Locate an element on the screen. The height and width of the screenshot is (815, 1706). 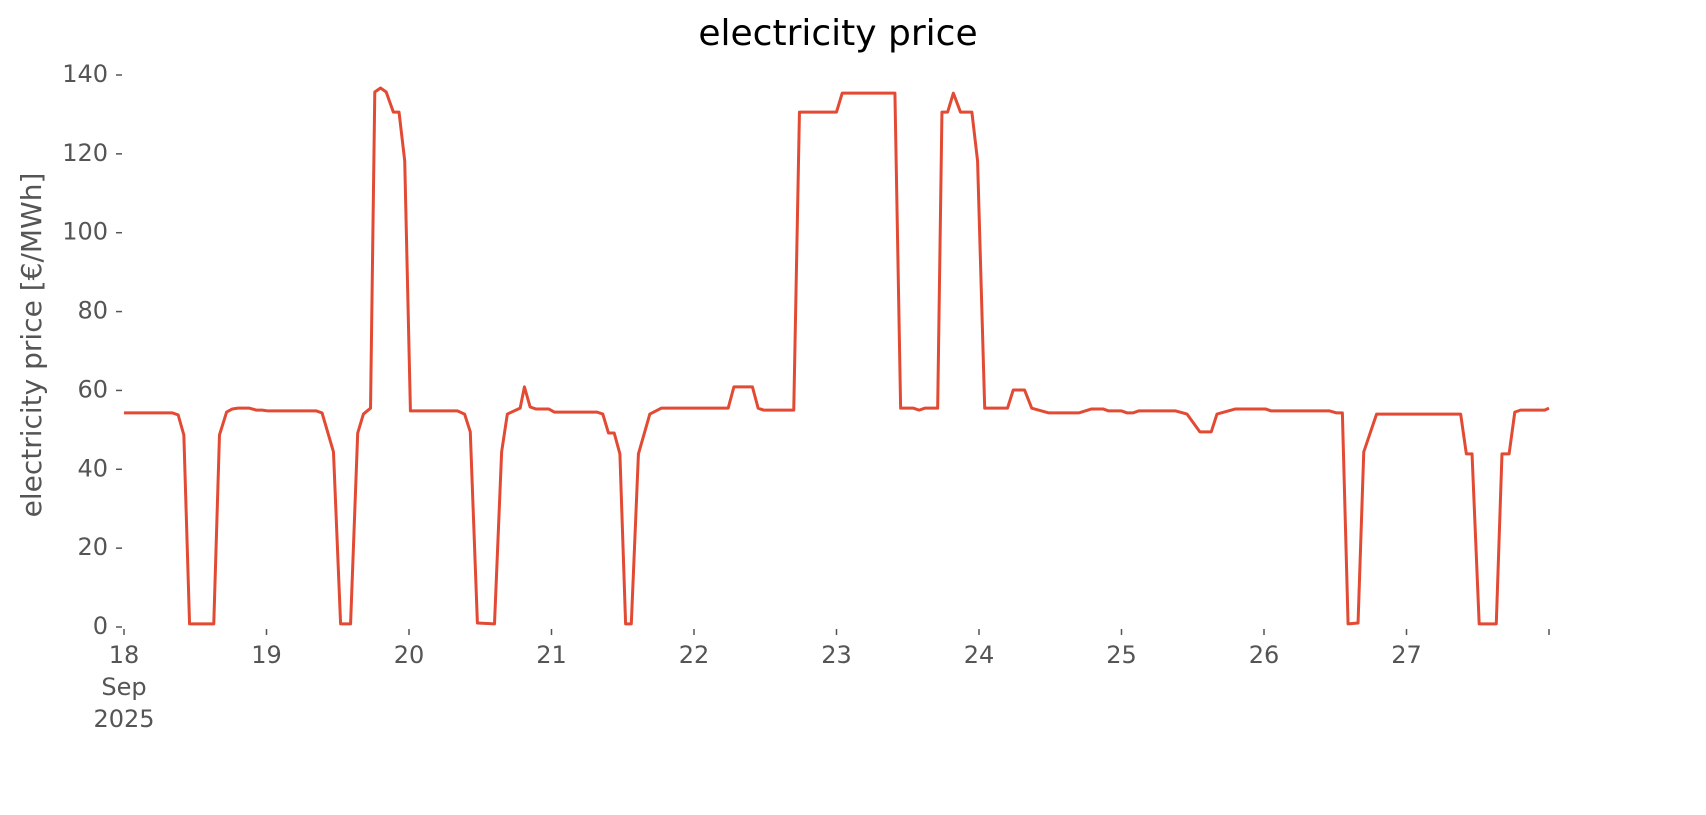
x-tick-label: 27 is located at coordinates (1406, 655).